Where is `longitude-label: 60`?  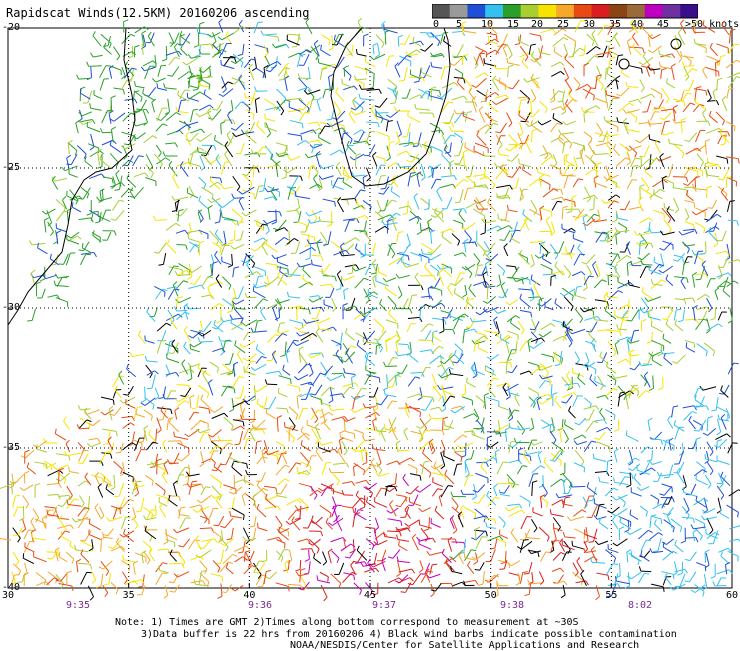
longitude-label: 60 is located at coordinates (732, 595).